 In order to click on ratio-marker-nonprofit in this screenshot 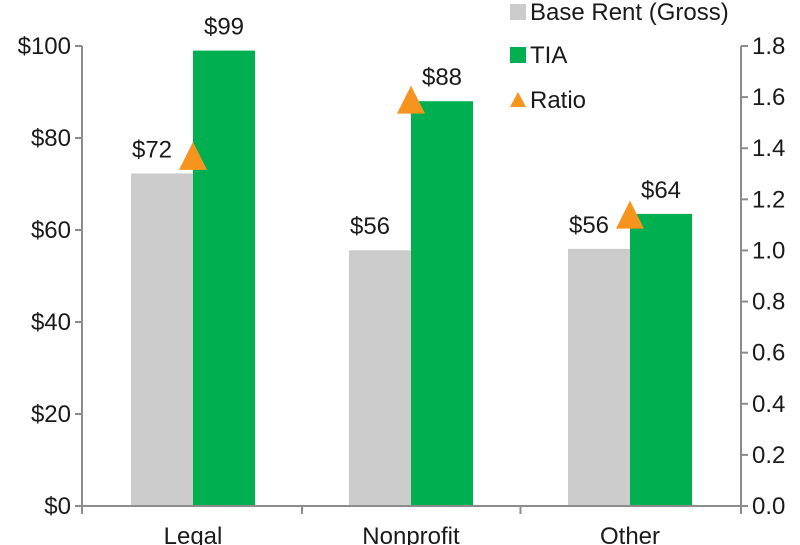, I will do `click(411, 99)`.